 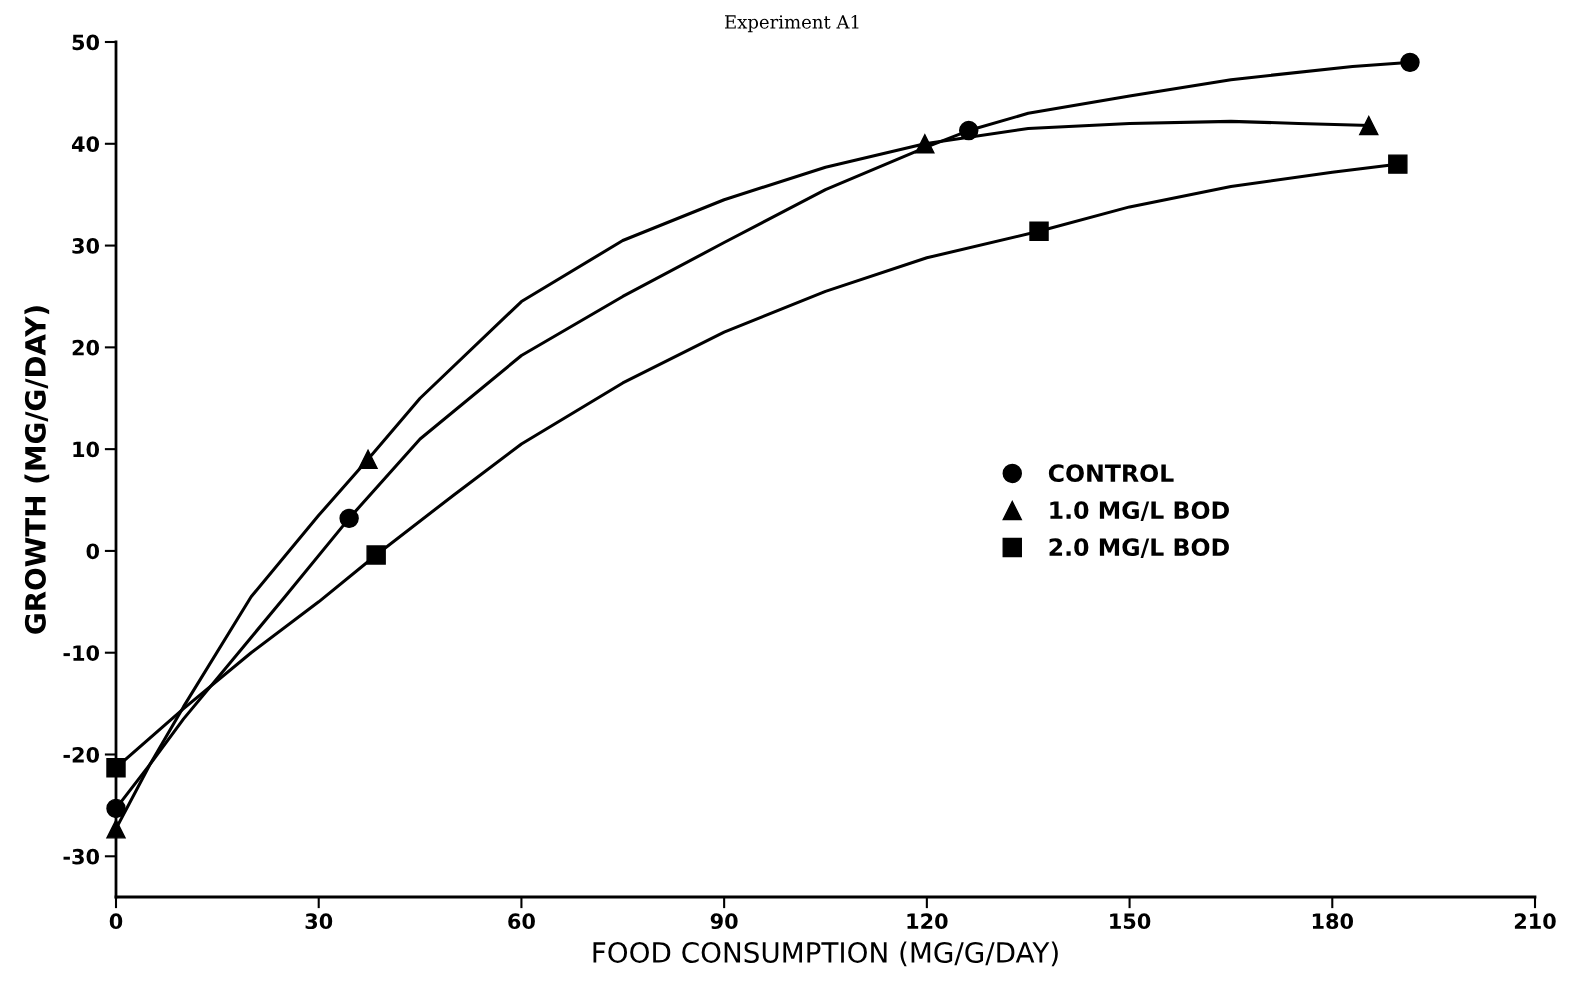 What do you see at coordinates (521, 921) in the screenshot?
I see `x-tick-label: 60` at bounding box center [521, 921].